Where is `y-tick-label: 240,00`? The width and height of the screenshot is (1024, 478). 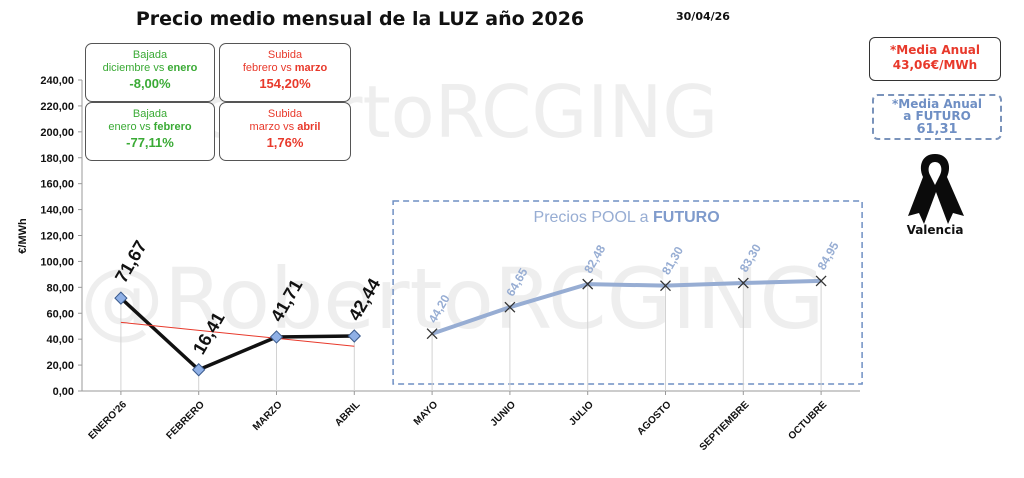 y-tick-label: 240,00 is located at coordinates (57, 81).